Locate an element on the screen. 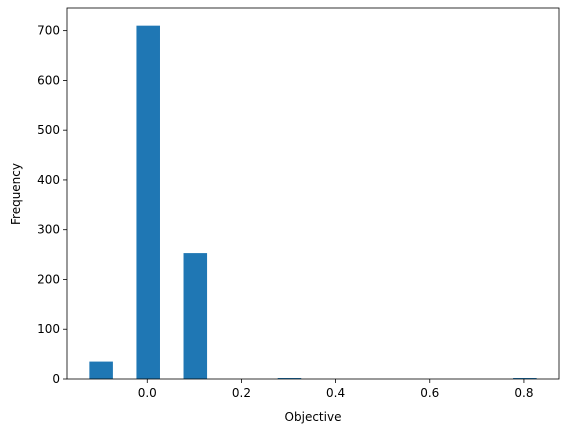 This screenshot has height=432, width=571. y-tick-label: 200 is located at coordinates (48, 279).